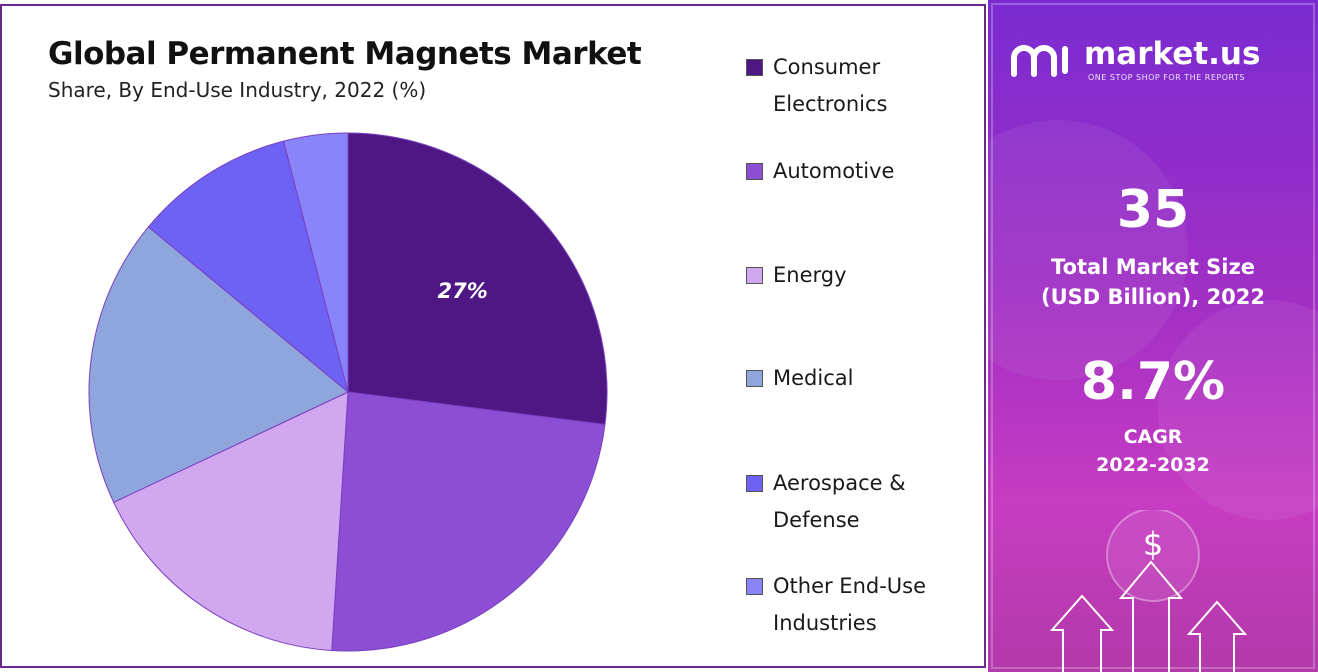 This screenshot has width=1318, height=672. I want to click on background-shape, so click(1088, 250).